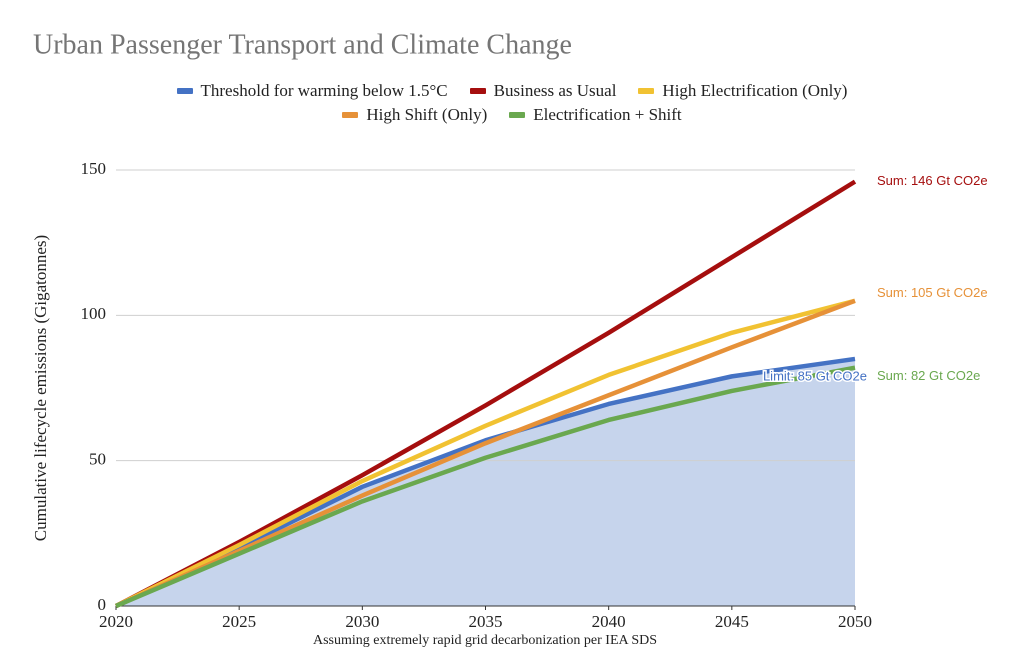  What do you see at coordinates (755, 90) in the screenshot?
I see `legend-label: High Electrification (Only)` at bounding box center [755, 90].